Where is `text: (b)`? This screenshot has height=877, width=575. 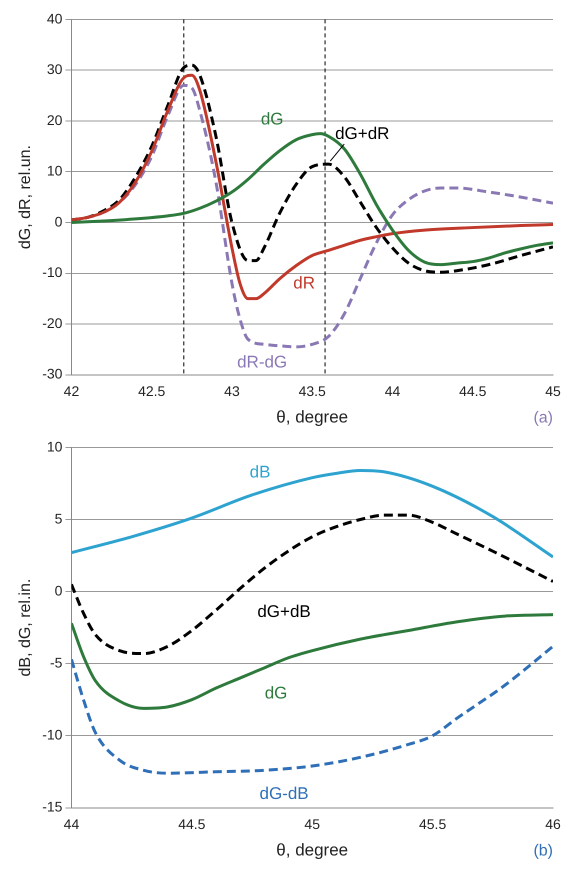
text: (b) is located at coordinates (543, 851).